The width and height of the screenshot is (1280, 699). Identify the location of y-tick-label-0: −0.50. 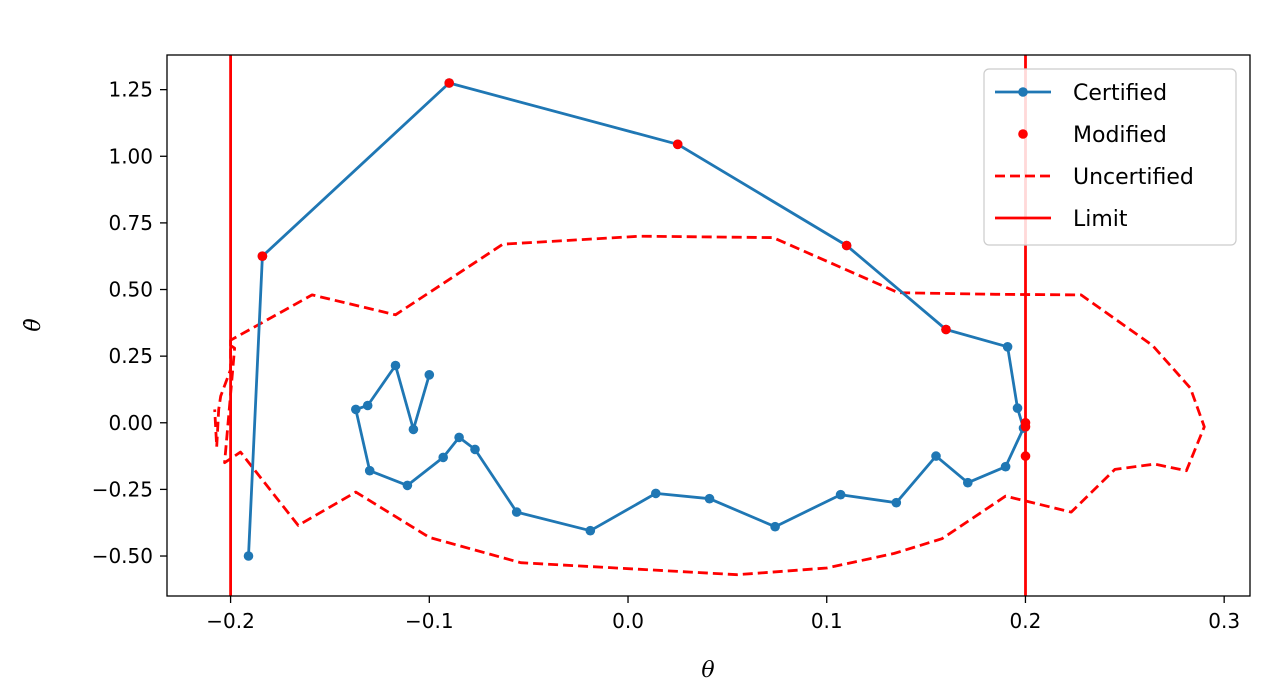
(122, 556).